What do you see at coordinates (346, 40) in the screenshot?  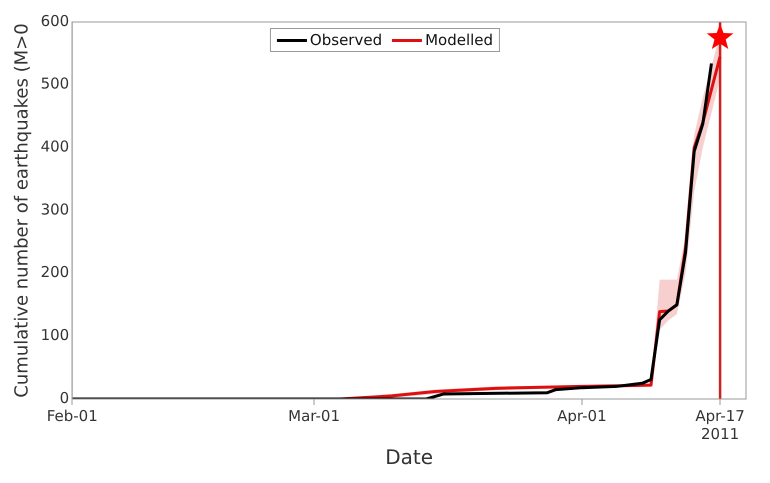 I see `legend-label: Observed` at bounding box center [346, 40].